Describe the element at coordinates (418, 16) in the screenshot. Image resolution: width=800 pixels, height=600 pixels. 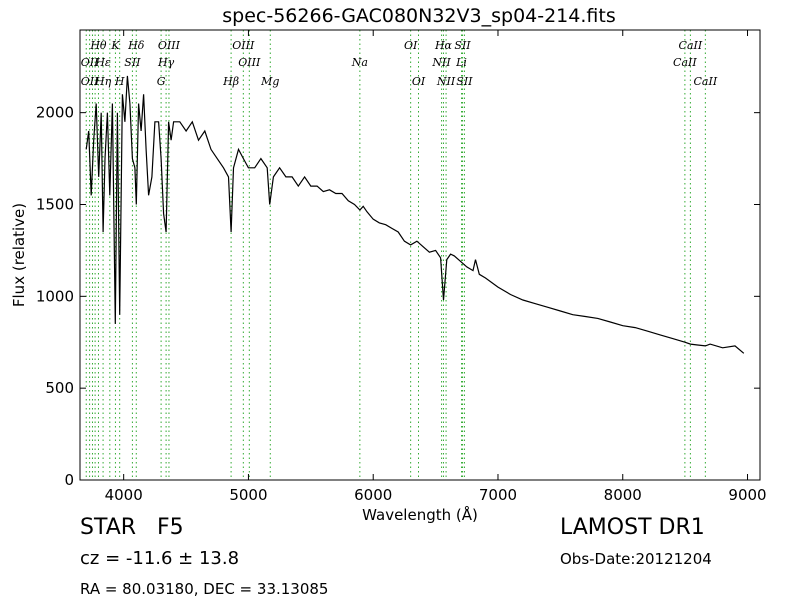
I see `chart-title: spec-56266-GAC080N32V3_sp04-214.fits` at that location.